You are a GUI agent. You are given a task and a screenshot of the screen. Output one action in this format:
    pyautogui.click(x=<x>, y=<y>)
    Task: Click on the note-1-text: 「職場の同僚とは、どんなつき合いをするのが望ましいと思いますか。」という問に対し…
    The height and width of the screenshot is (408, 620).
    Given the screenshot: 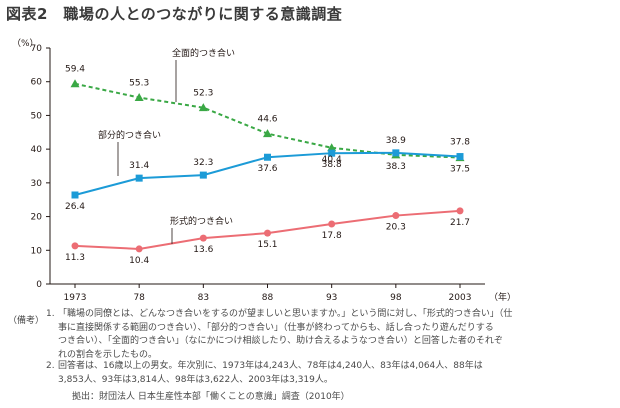 What is the action you would take?
    pyautogui.click(x=285, y=335)
    